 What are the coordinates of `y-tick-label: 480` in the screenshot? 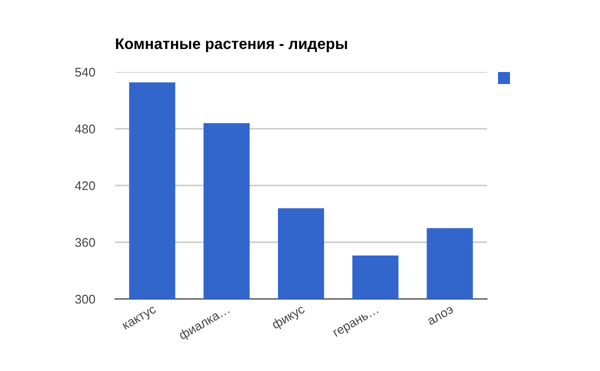 It's located at (85, 129).